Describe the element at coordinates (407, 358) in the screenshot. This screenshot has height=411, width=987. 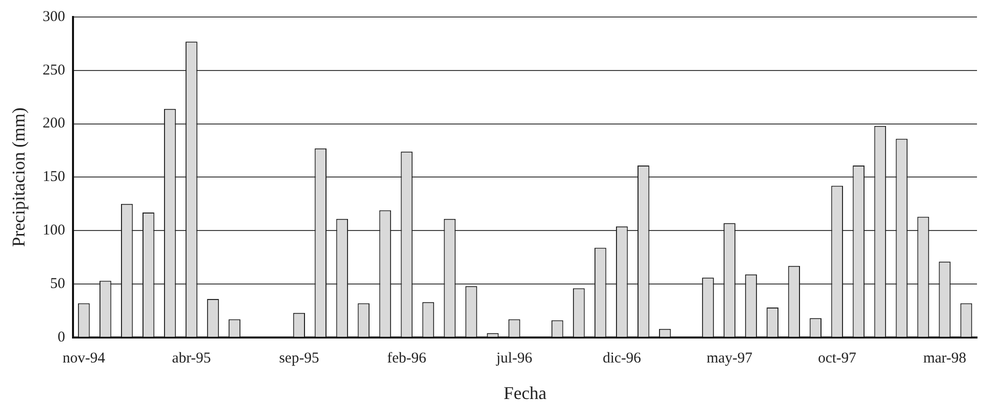
I see `x-tick-label: feb-96` at that location.